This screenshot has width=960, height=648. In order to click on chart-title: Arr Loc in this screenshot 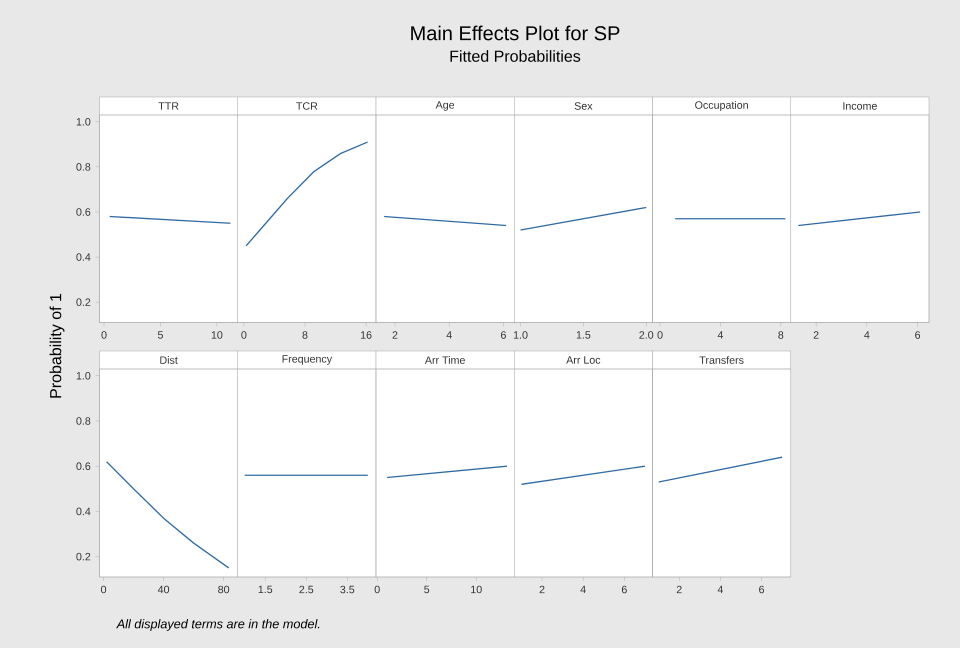, I will do `click(583, 360)`.